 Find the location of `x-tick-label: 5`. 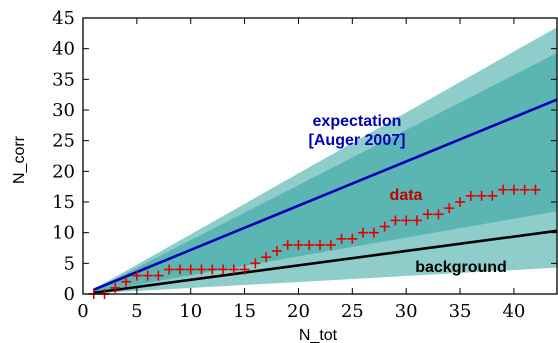

x-tick-label: 5 is located at coordinates (136, 311).